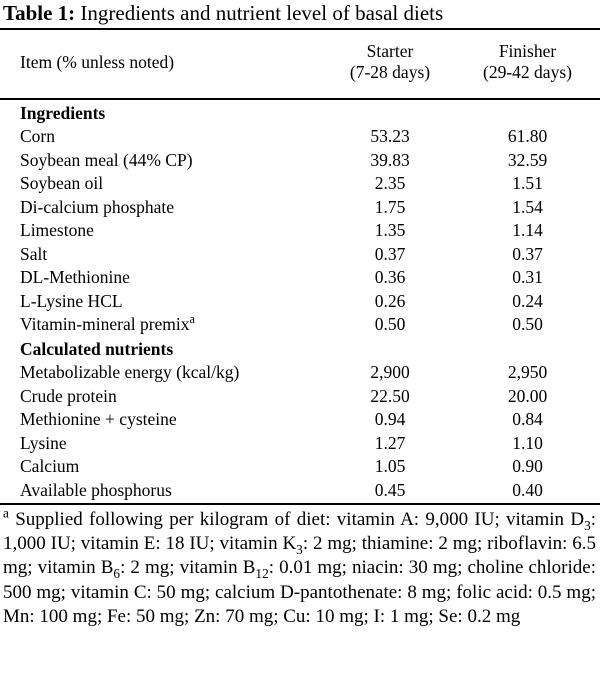  What do you see at coordinates (390, 206) in the screenshot?
I see `ingredient-starter-value: 1.75` at bounding box center [390, 206].